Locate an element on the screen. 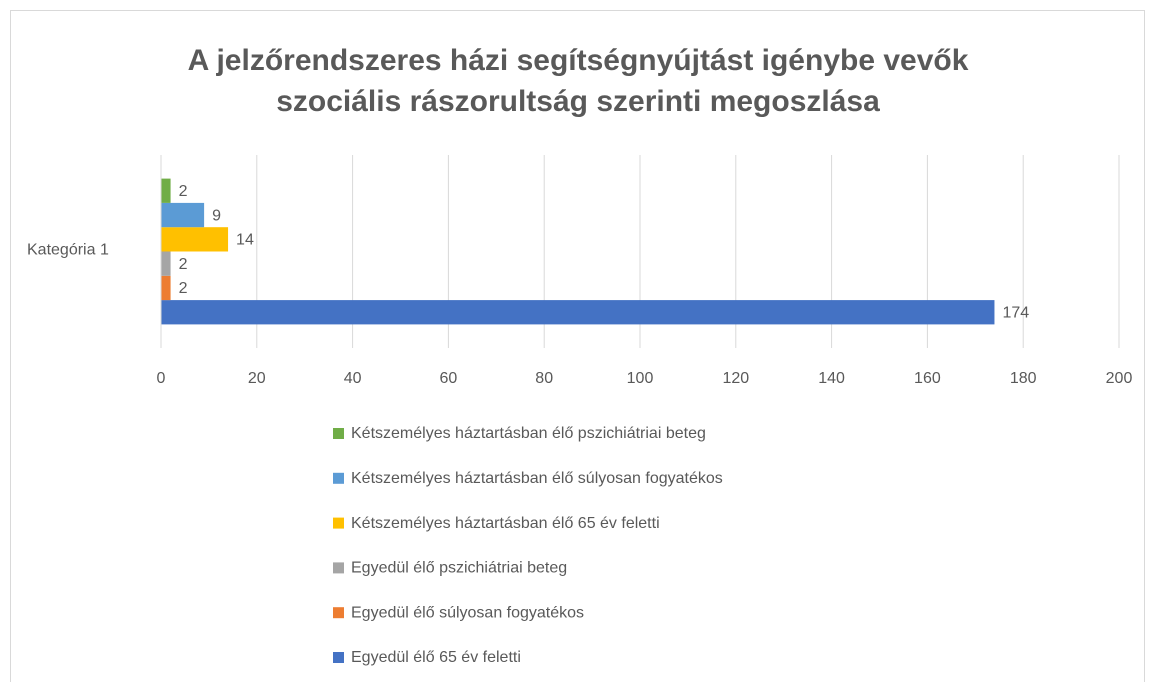  x-tick-label: 140 is located at coordinates (831, 378).